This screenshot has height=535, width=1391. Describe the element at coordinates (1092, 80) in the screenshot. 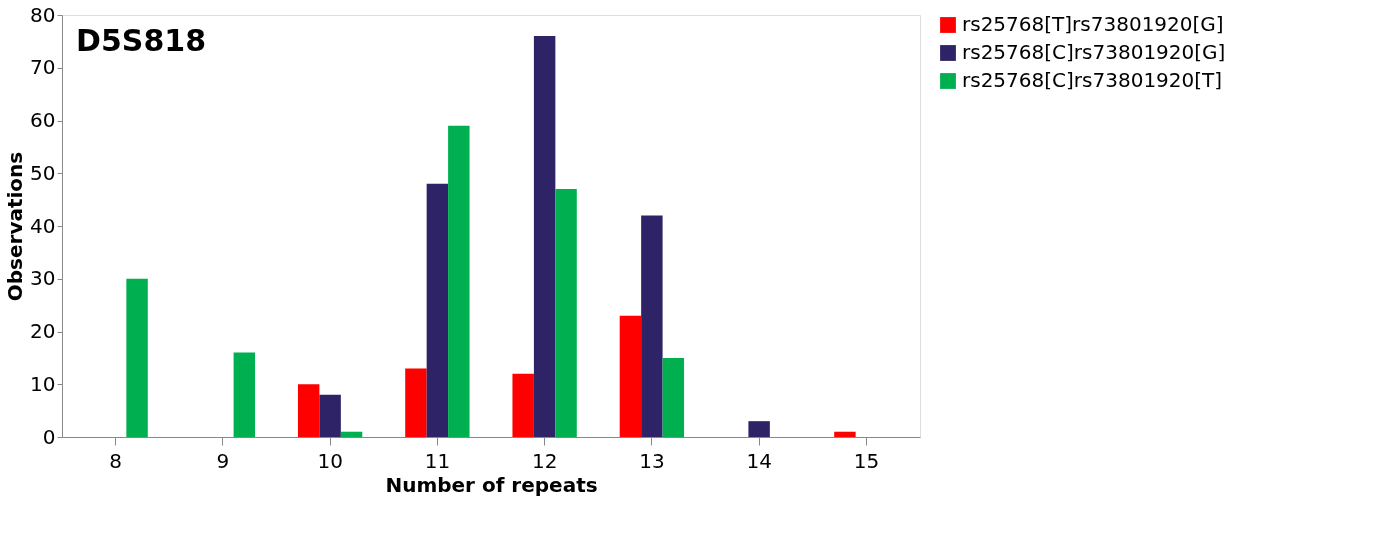

I see `legend-label: rs25768[C]rs73801920[T]` at that location.